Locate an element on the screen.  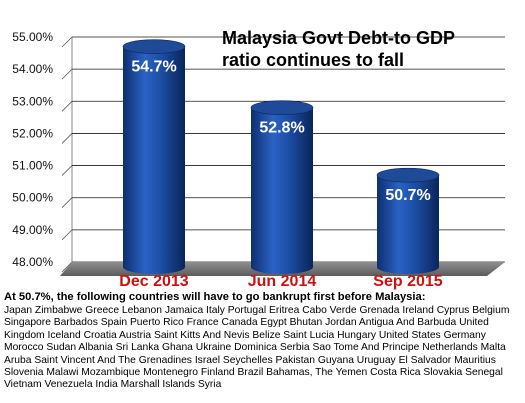
chart-title-line-1: Malaysia Govt Debt-to GDP is located at coordinates (338, 38).